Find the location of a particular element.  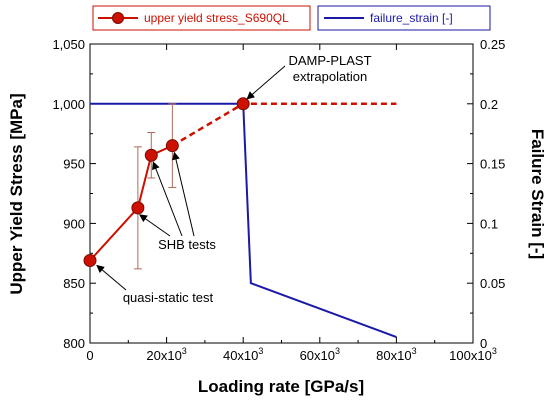

annotation-shb-tests: SHB tests is located at coordinates (187, 244).